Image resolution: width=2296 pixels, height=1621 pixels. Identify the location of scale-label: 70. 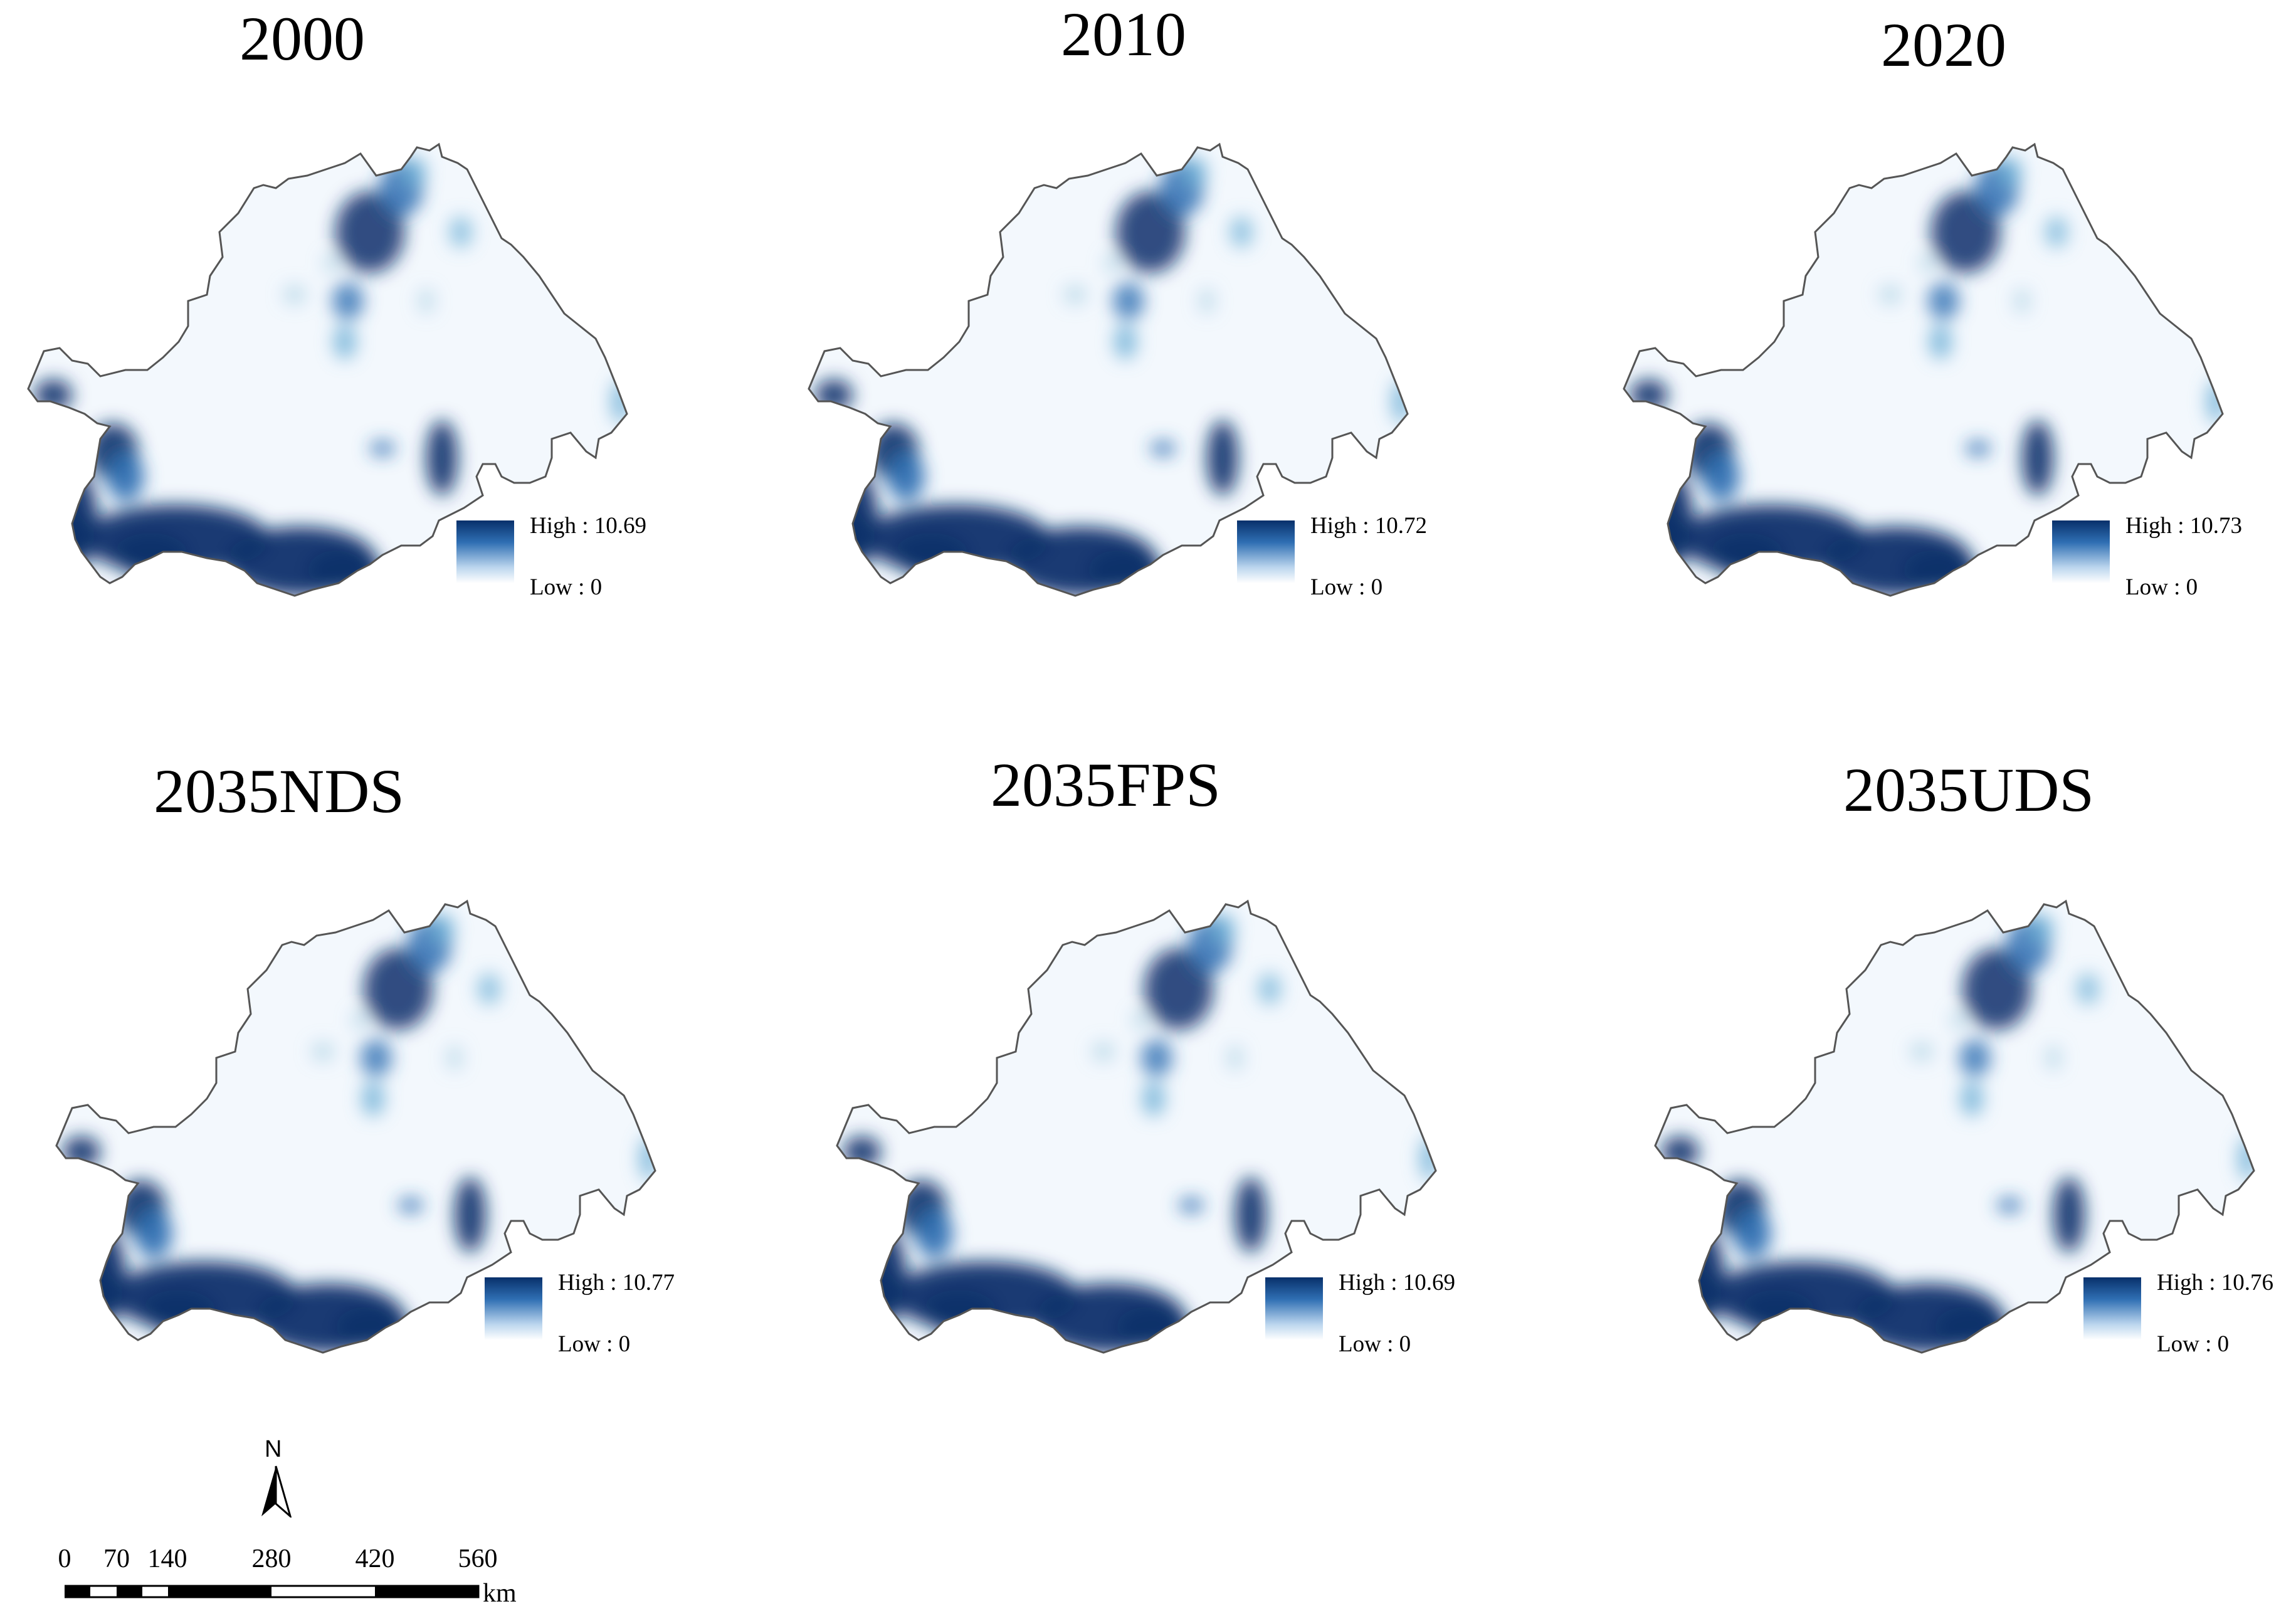
(116, 1558).